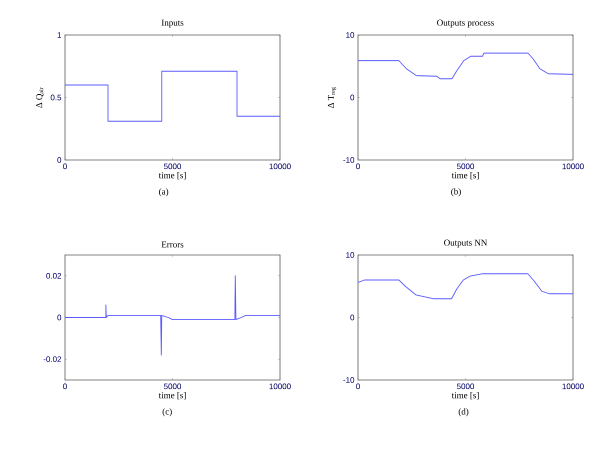  Describe the element at coordinates (173, 24) in the screenshot. I see `chart-title: Inputs` at that location.